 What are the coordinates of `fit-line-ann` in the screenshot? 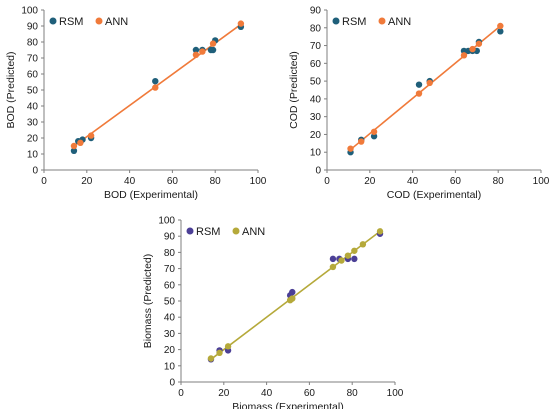 It's located at (294, 296).